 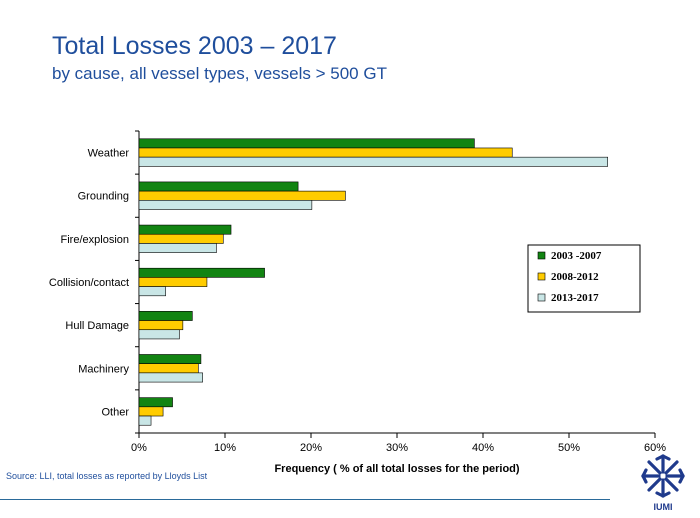 I want to click on y-tick-label: Other, so click(x=115, y=412).